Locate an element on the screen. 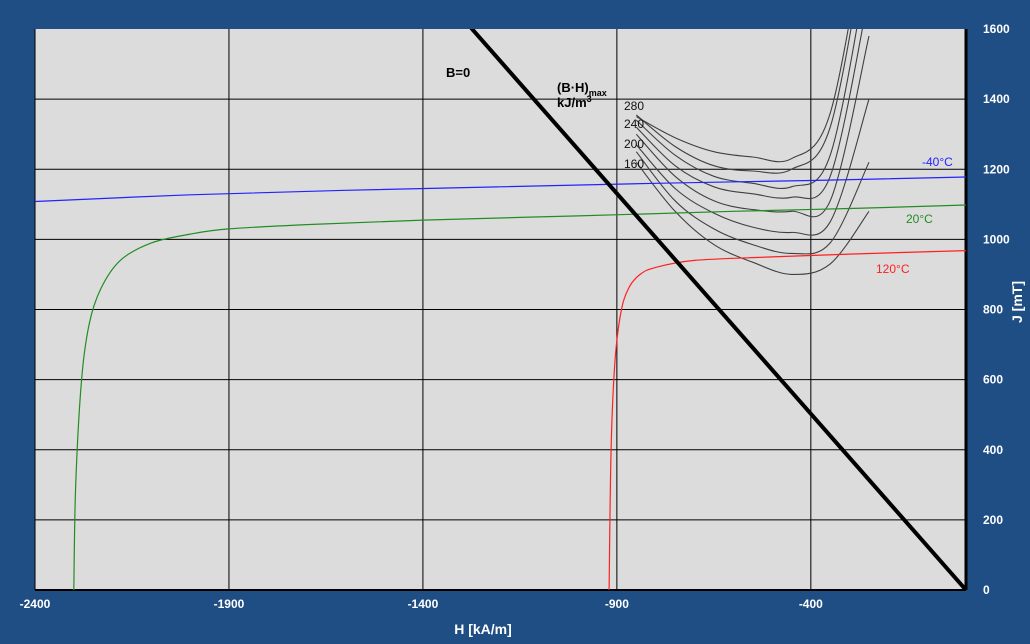 This screenshot has width=1030, height=644. y-tick-label: 1600 is located at coordinates (996, 29).